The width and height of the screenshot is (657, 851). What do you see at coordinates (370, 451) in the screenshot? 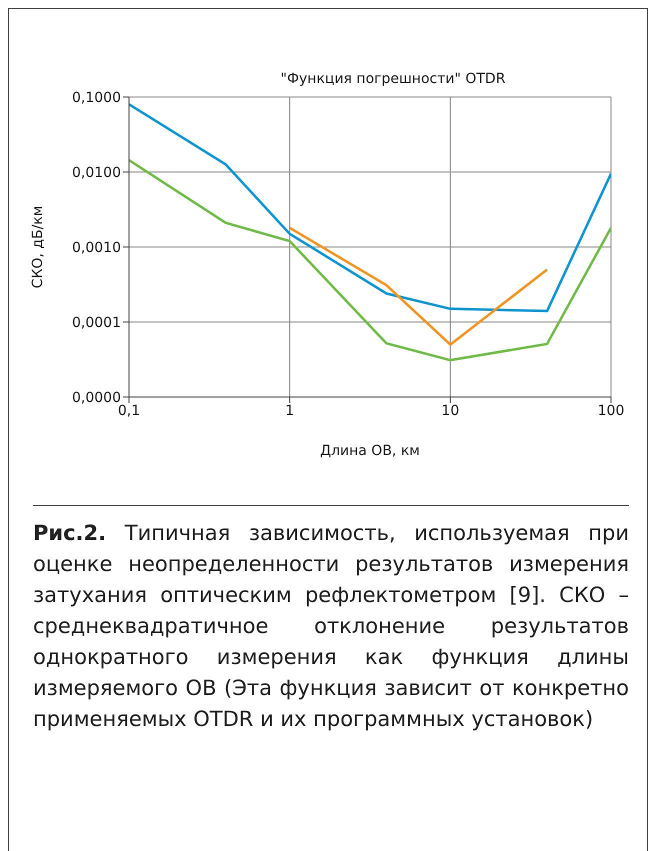
I see `x-axis-title: Длина ОВ, км` at bounding box center [370, 451].